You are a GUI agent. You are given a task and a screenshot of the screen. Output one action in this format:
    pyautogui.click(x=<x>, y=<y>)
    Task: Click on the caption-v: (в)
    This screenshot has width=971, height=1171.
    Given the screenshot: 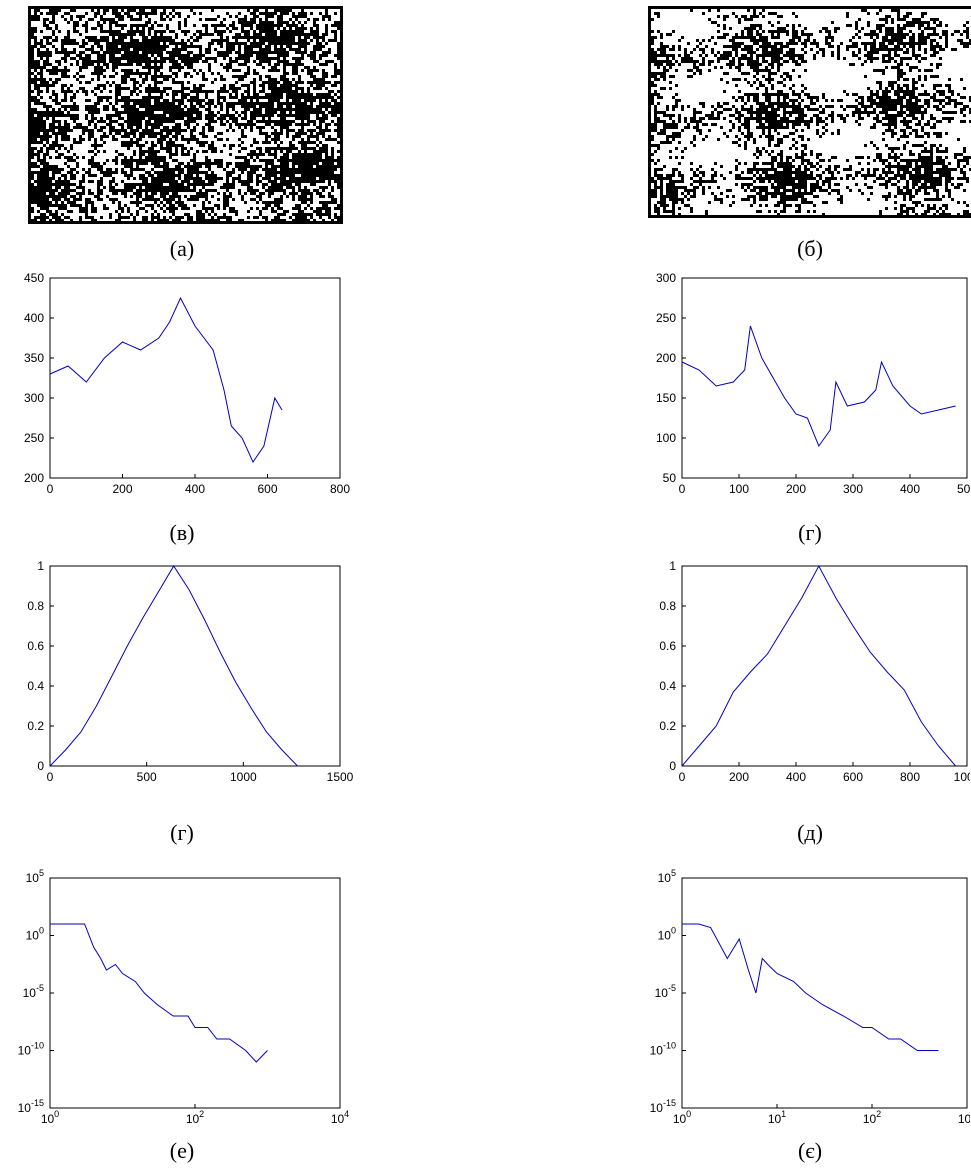 What is the action you would take?
    pyautogui.click(x=182, y=532)
    